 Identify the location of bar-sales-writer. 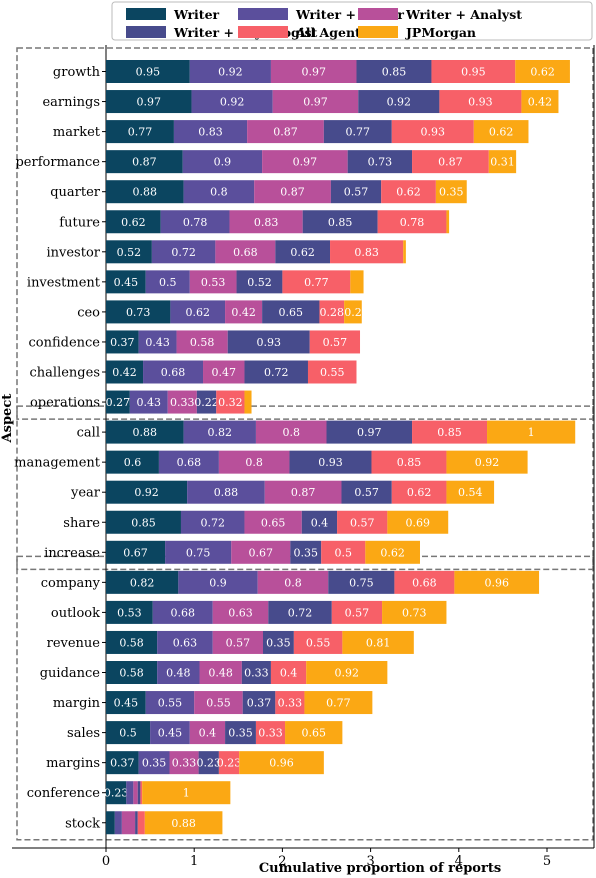
(128, 733).